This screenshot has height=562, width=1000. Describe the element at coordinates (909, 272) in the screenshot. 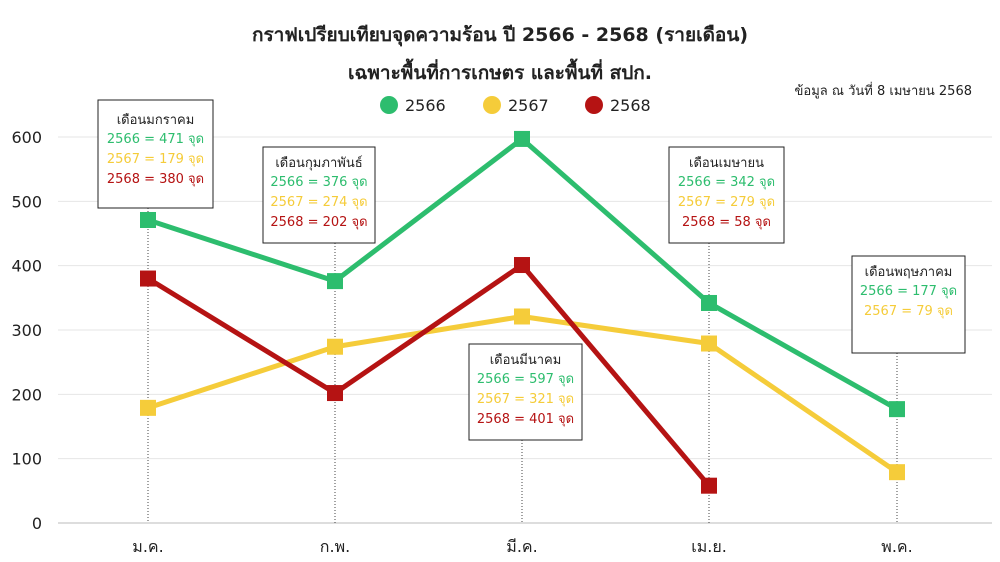

I see `annotation-title: เดือนพฤษภาคม` at that location.